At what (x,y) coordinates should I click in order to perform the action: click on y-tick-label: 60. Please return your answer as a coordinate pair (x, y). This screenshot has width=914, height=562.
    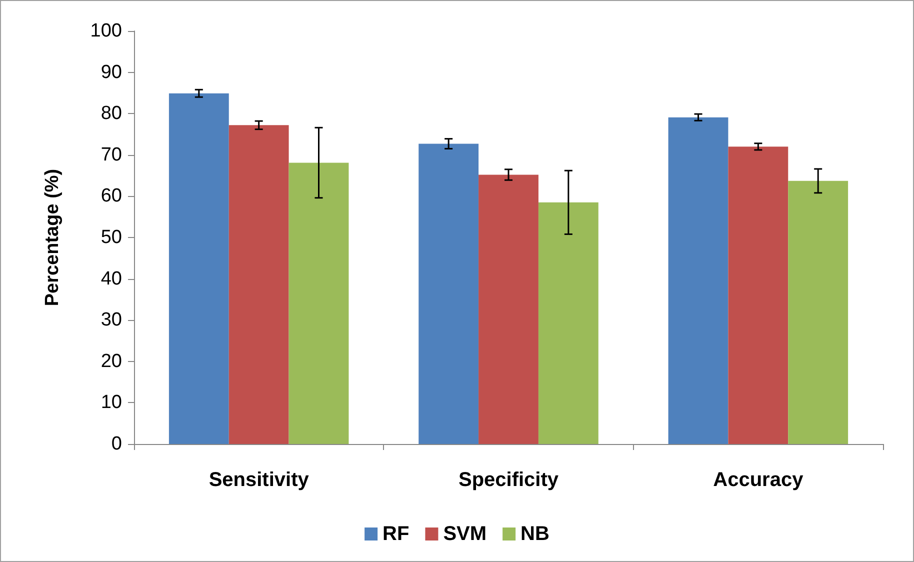
    Looking at the image, I should click on (111, 196).